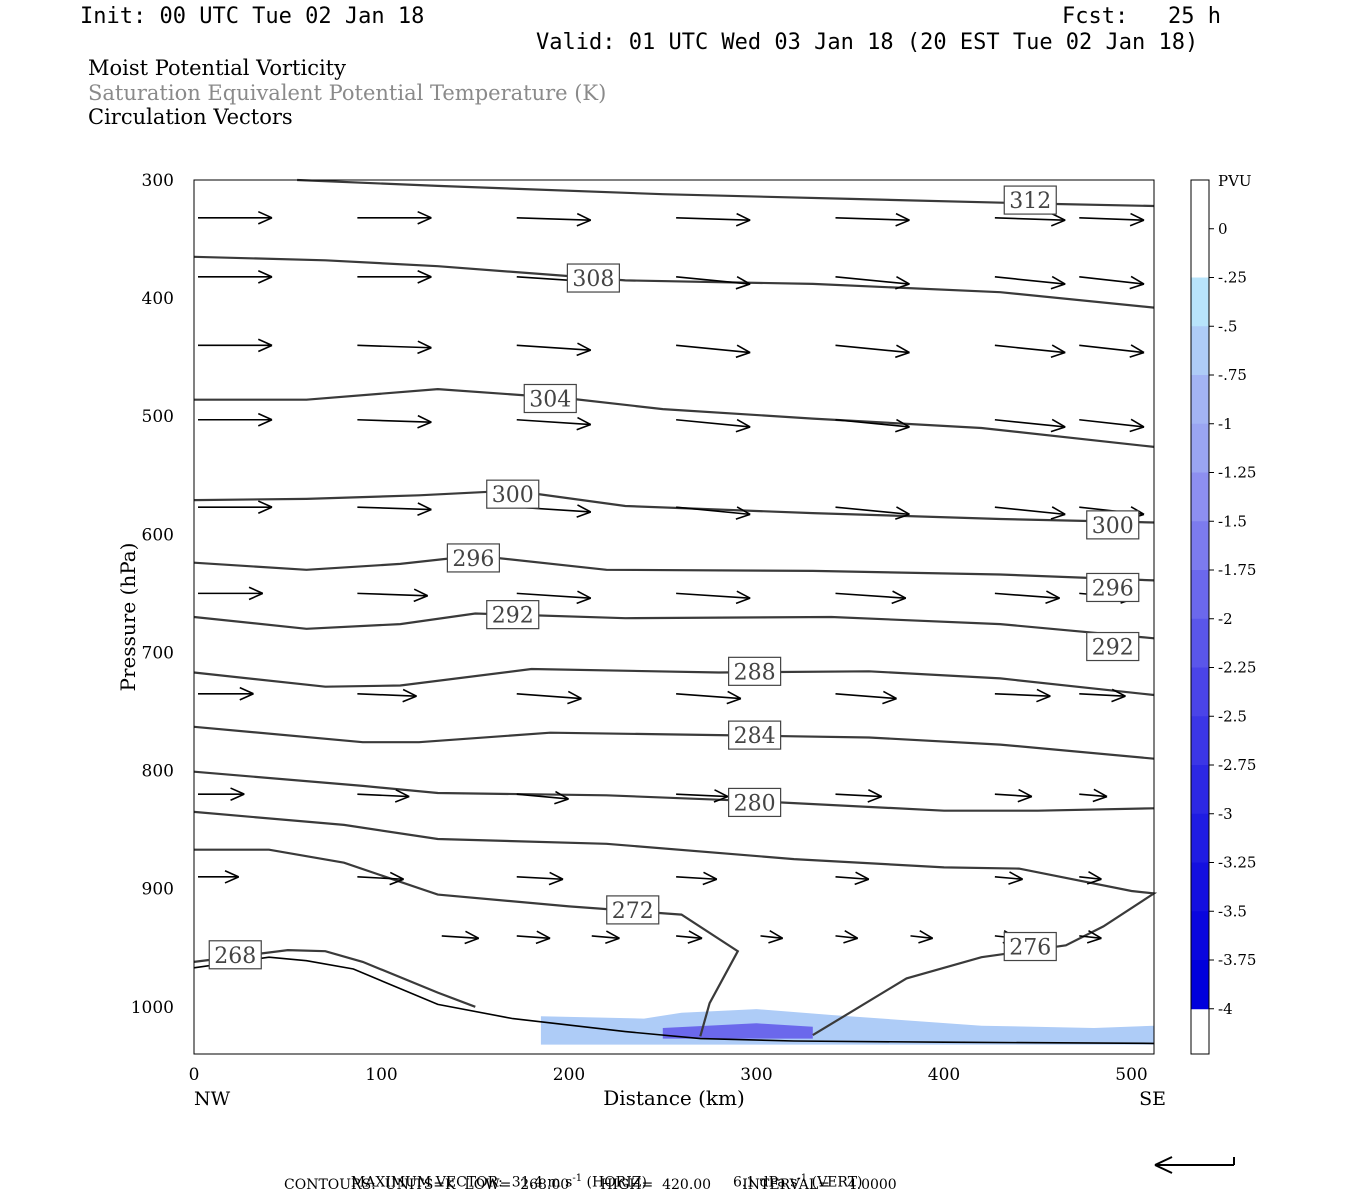 This screenshot has width=1350, height=1200. Describe the element at coordinates (569, 1075) in the screenshot. I see `x-tick-label: 200` at that location.